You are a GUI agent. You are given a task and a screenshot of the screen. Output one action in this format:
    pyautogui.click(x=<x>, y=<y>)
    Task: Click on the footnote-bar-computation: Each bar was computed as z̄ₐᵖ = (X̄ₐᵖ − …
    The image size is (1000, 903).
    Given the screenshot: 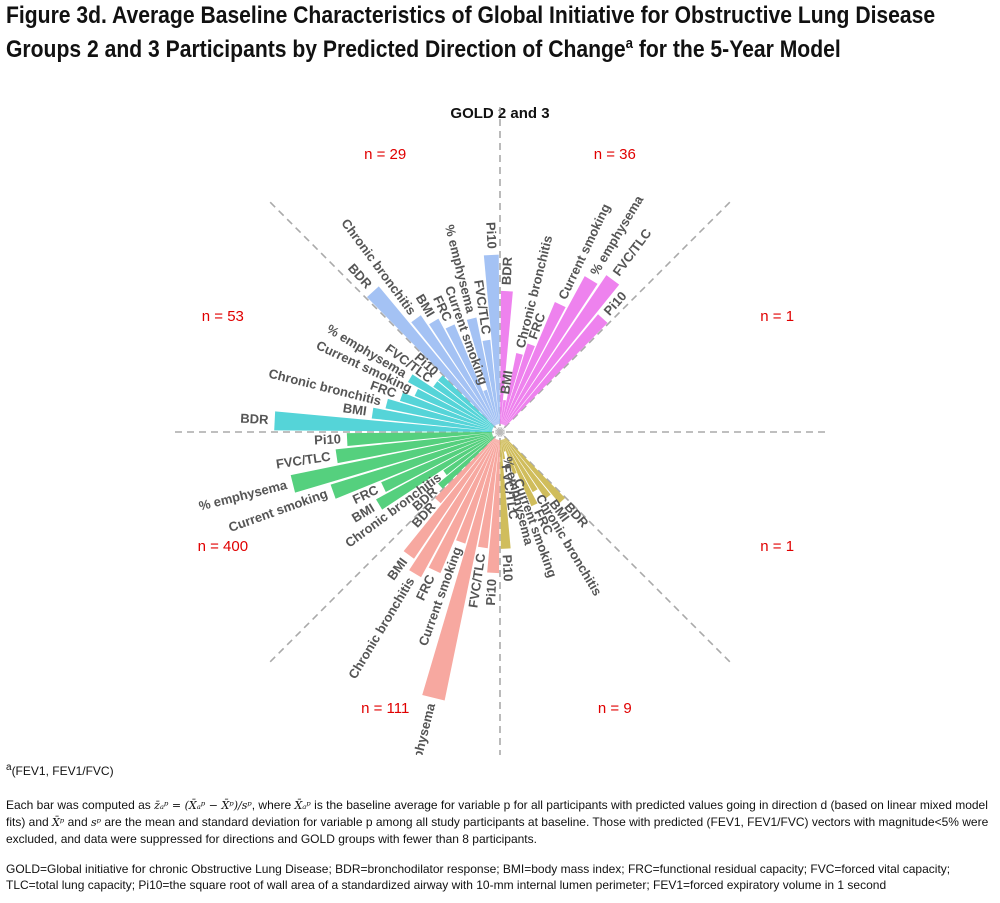 What is the action you would take?
    pyautogui.click(x=498, y=822)
    